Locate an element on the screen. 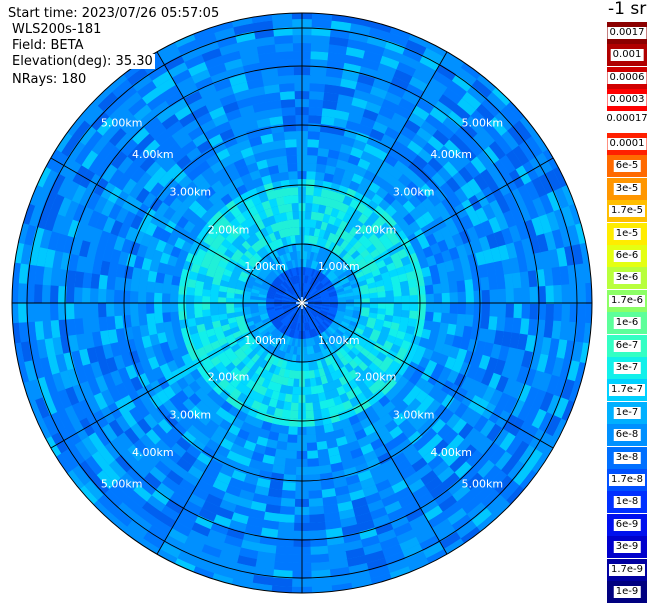 Image resolution: width=647 pixels, height=607 pixels. colorbar-level-label: 6e-7 is located at coordinates (627, 345).